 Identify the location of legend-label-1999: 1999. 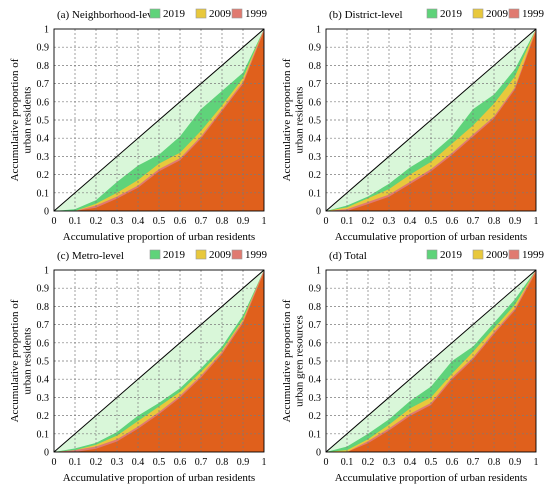
(533, 14).